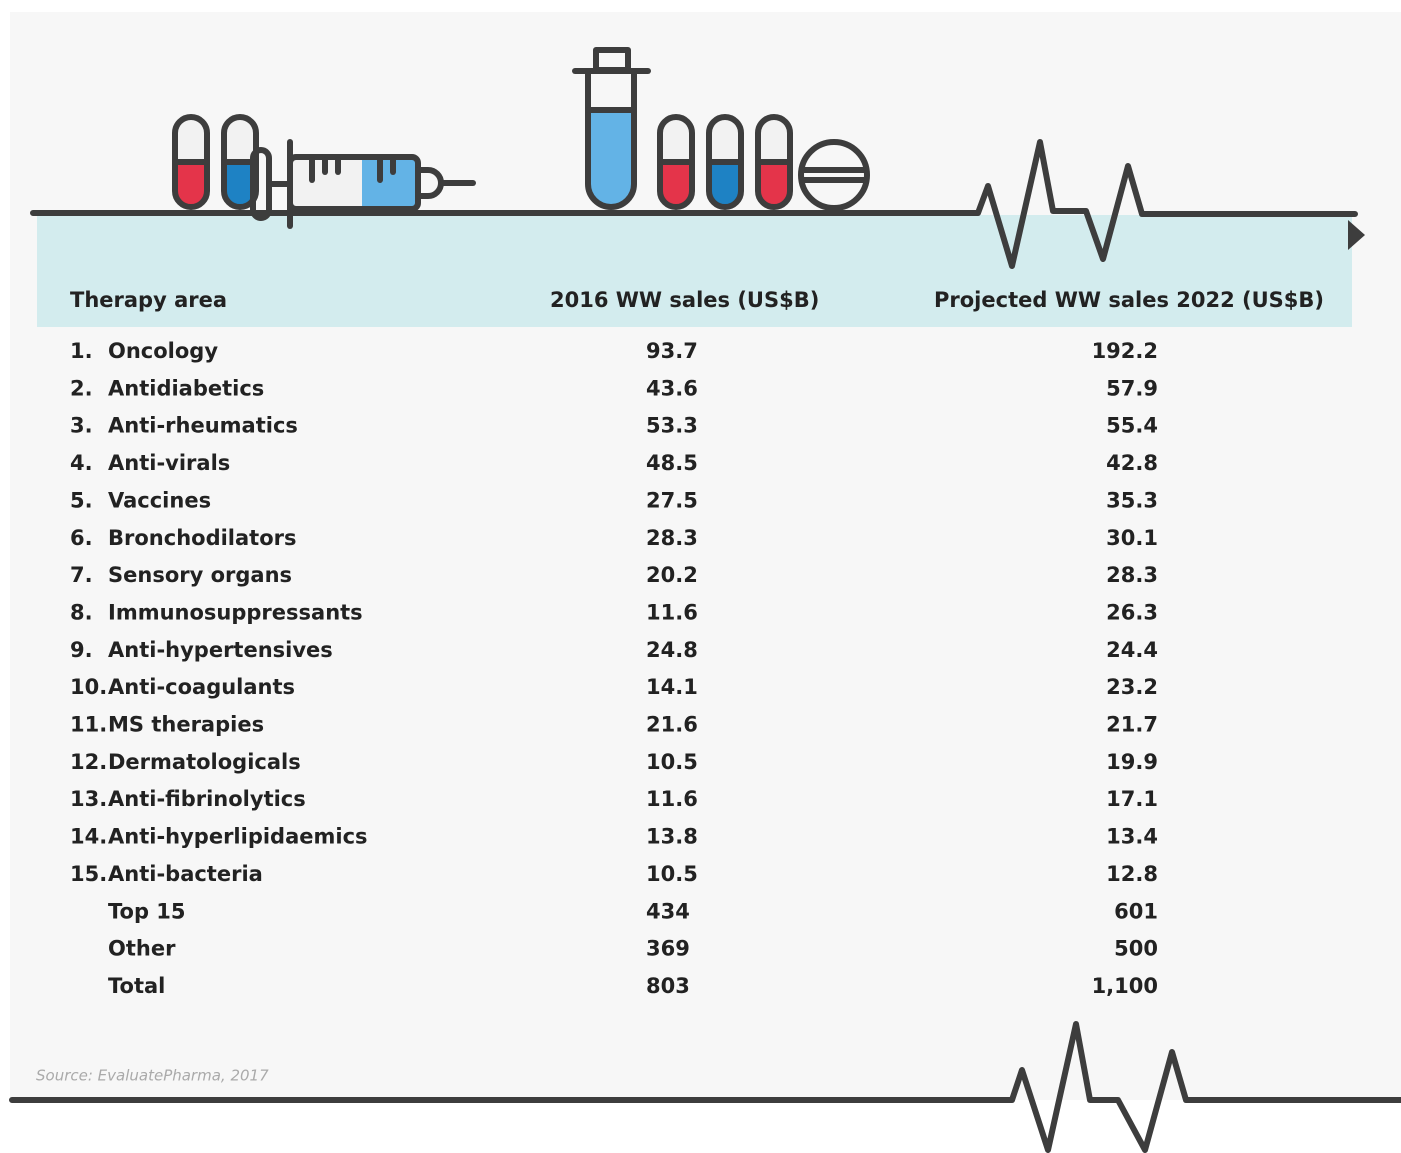  I want to click on sales-2022: 500, so click(1136, 949).